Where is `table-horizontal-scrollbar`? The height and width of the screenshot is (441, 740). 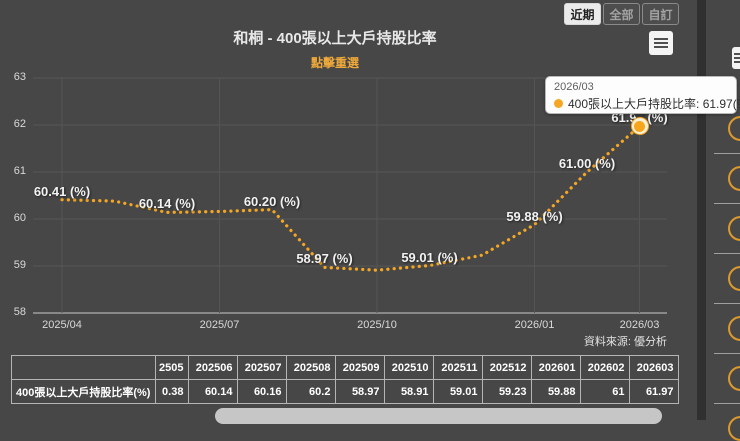 table-horizontal-scrollbar is located at coordinates (438, 416).